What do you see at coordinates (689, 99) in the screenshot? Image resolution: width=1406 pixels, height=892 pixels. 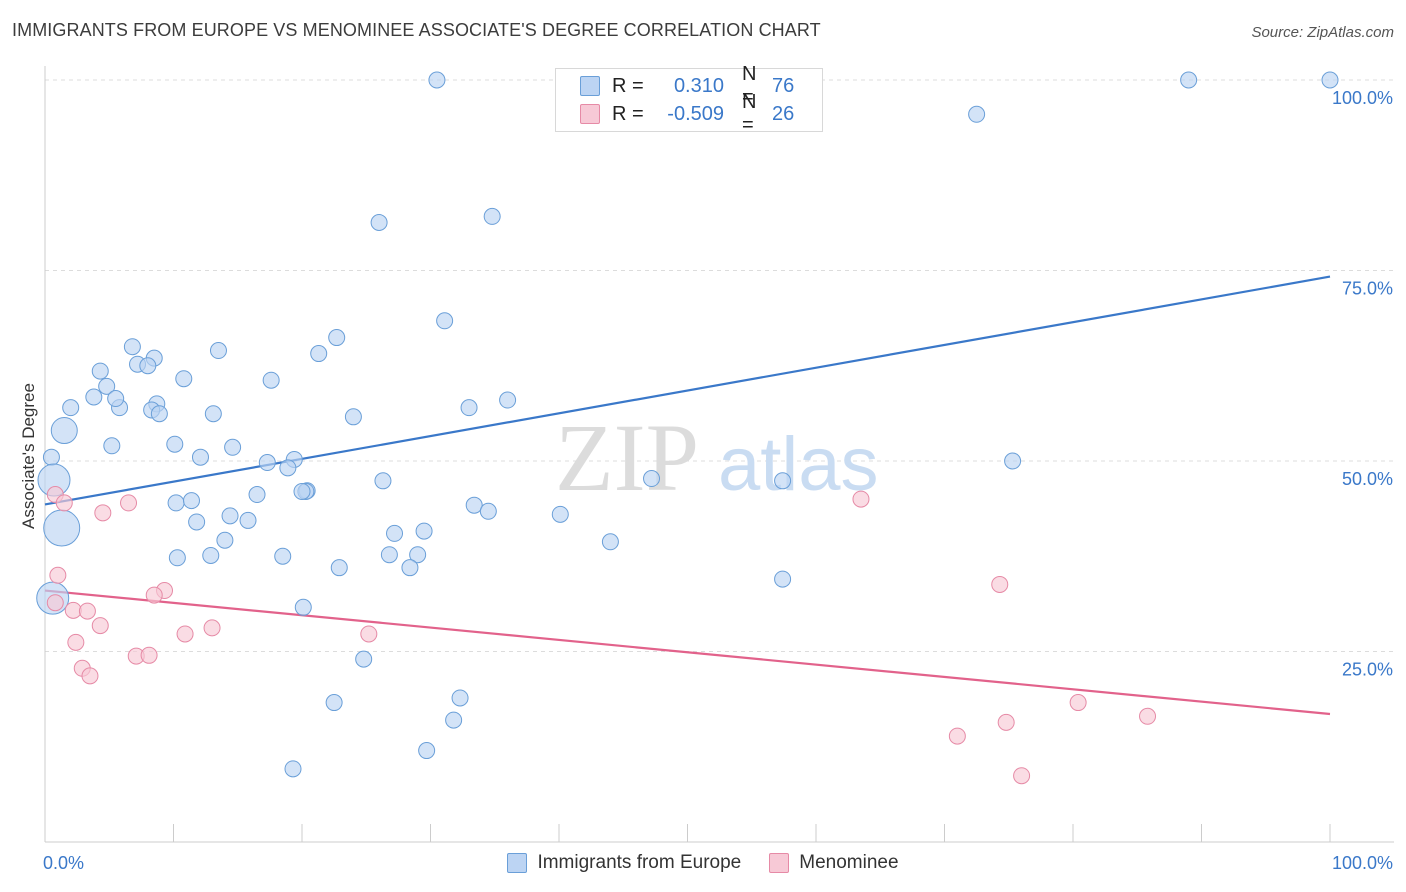 I see `correlation-legend: R = 0.310 N = 76 R = -0.509 N = 26` at bounding box center [689, 99].